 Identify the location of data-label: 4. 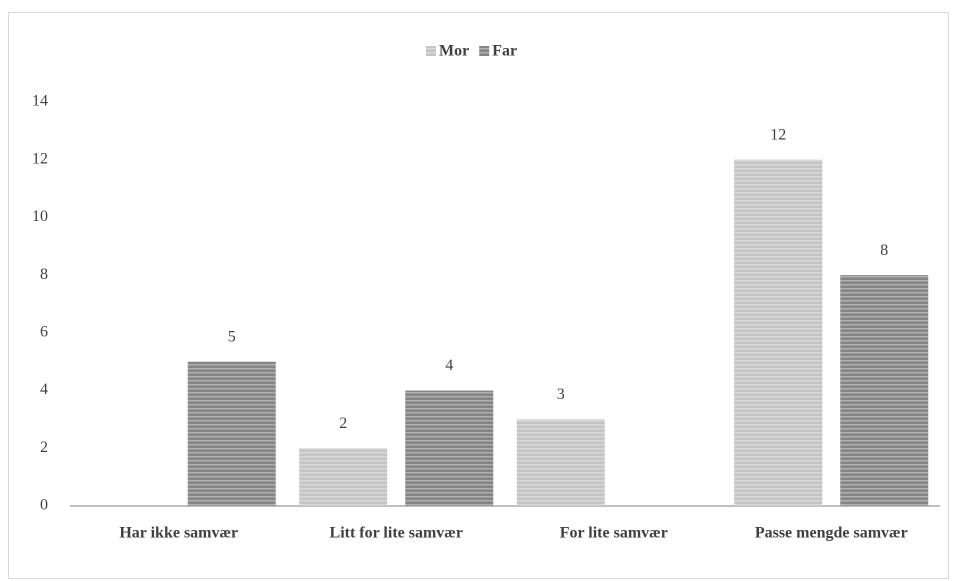
(449, 365).